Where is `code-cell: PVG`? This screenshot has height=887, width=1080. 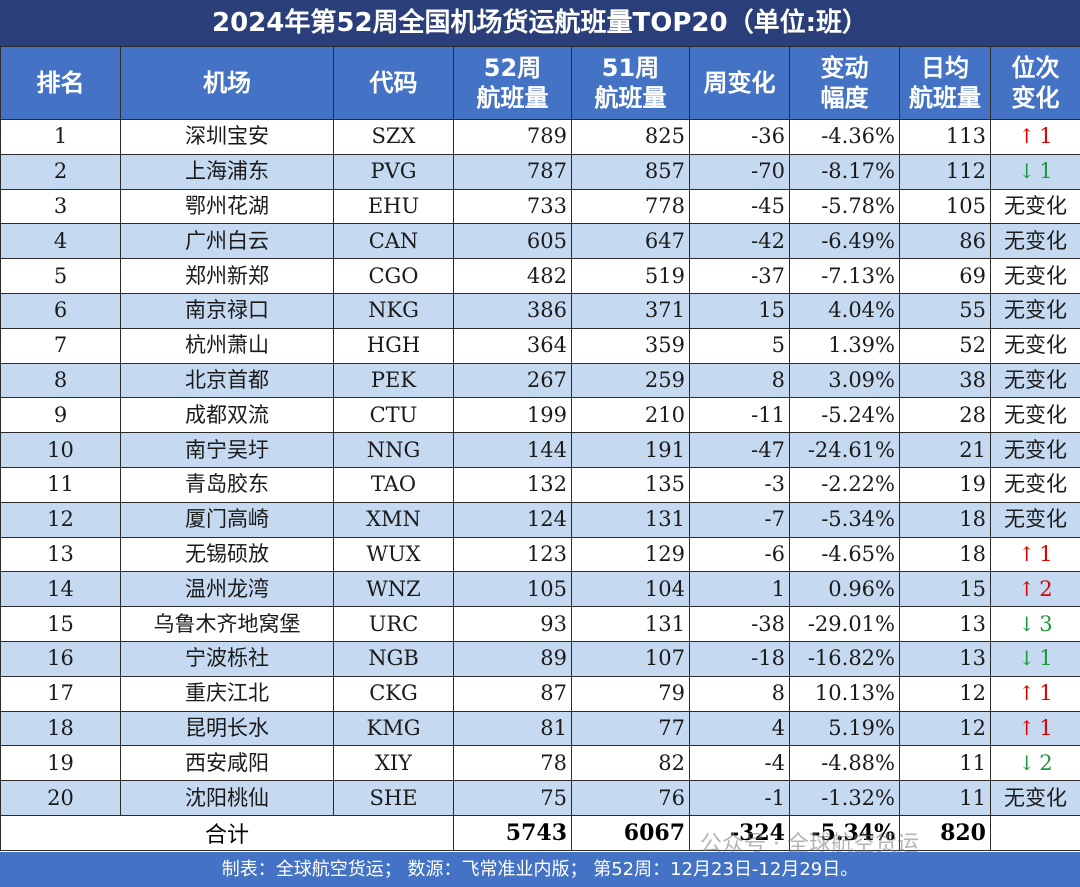 code-cell: PVG is located at coordinates (393, 171).